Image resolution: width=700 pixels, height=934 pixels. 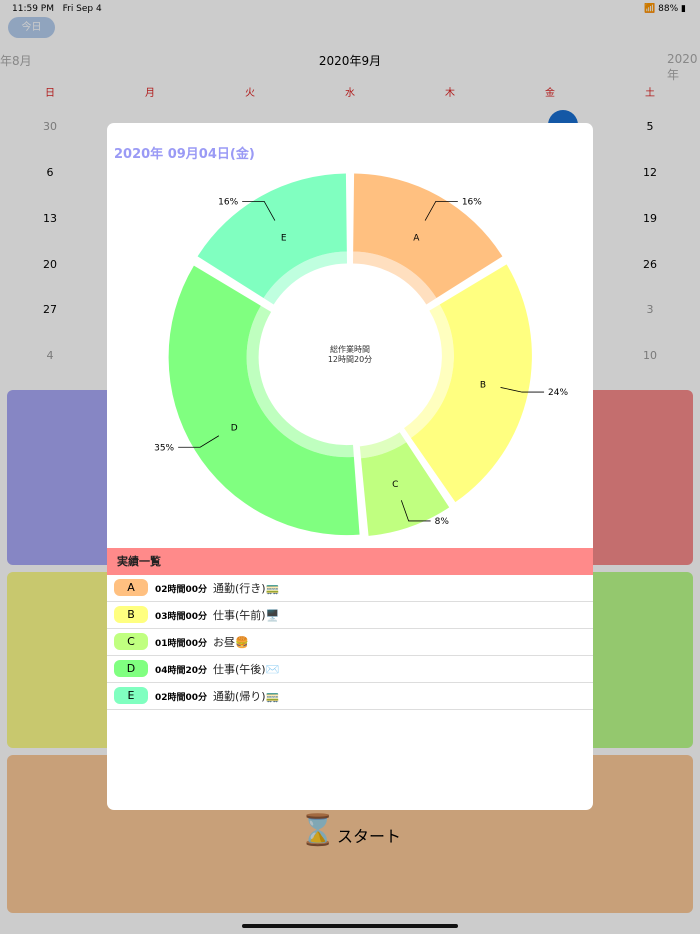 What do you see at coordinates (50, 172) in the screenshot?
I see `calendar-day: 6` at bounding box center [50, 172].